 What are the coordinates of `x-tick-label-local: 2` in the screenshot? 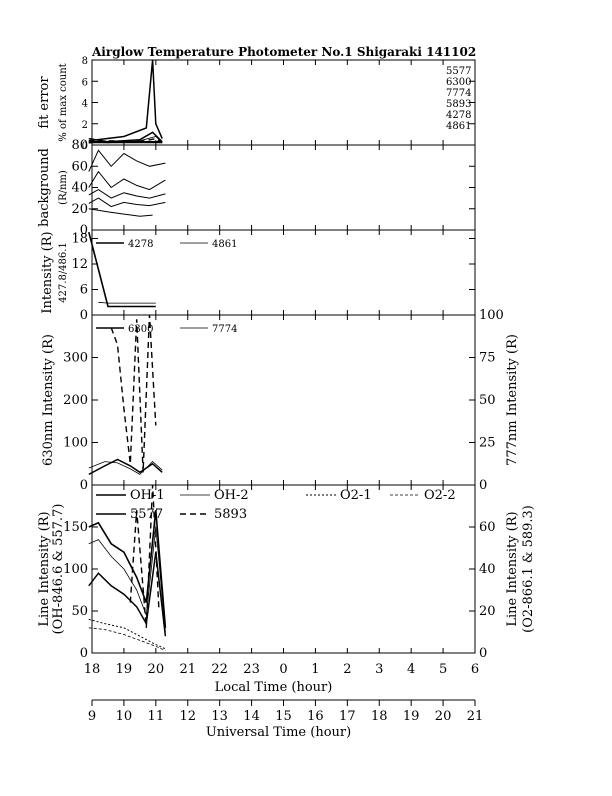 It's located at (347, 669).